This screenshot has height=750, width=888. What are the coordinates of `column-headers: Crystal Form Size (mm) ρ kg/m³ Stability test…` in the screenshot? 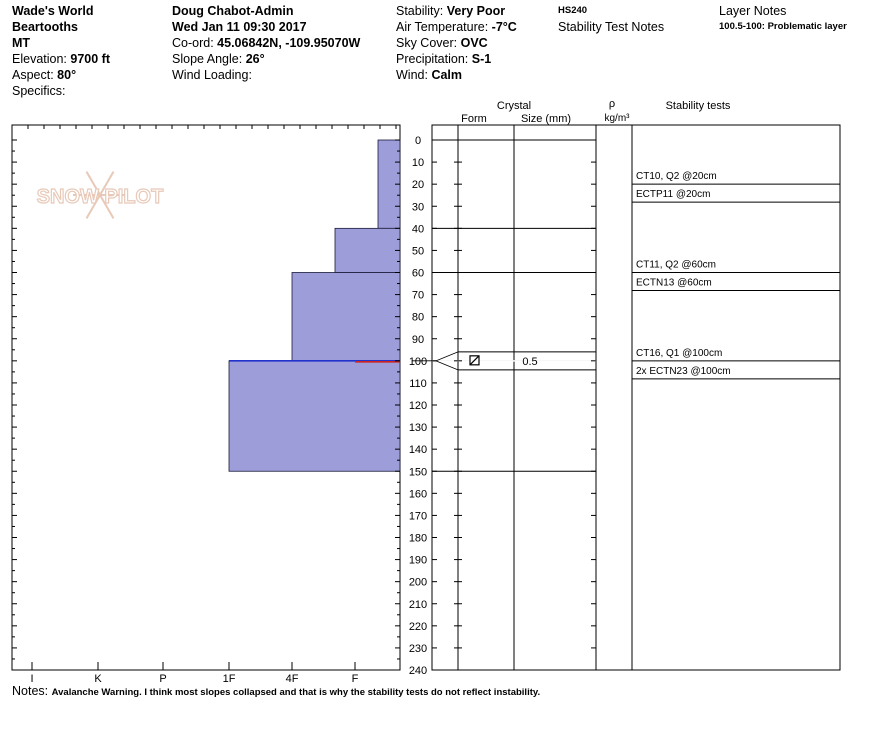 It's located at (596, 111).